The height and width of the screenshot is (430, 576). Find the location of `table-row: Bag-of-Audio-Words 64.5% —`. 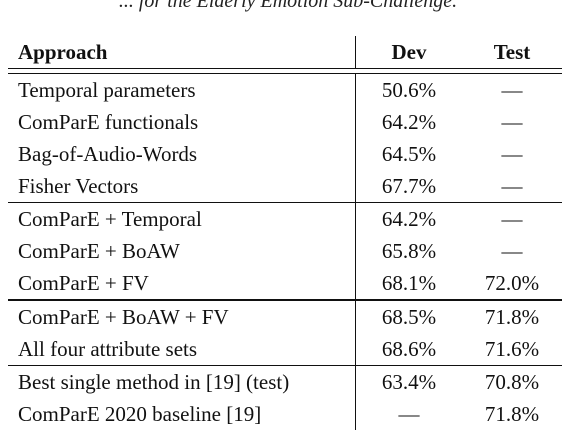

table-row: Bag-of-Audio-Words 64.5% — is located at coordinates (285, 154).